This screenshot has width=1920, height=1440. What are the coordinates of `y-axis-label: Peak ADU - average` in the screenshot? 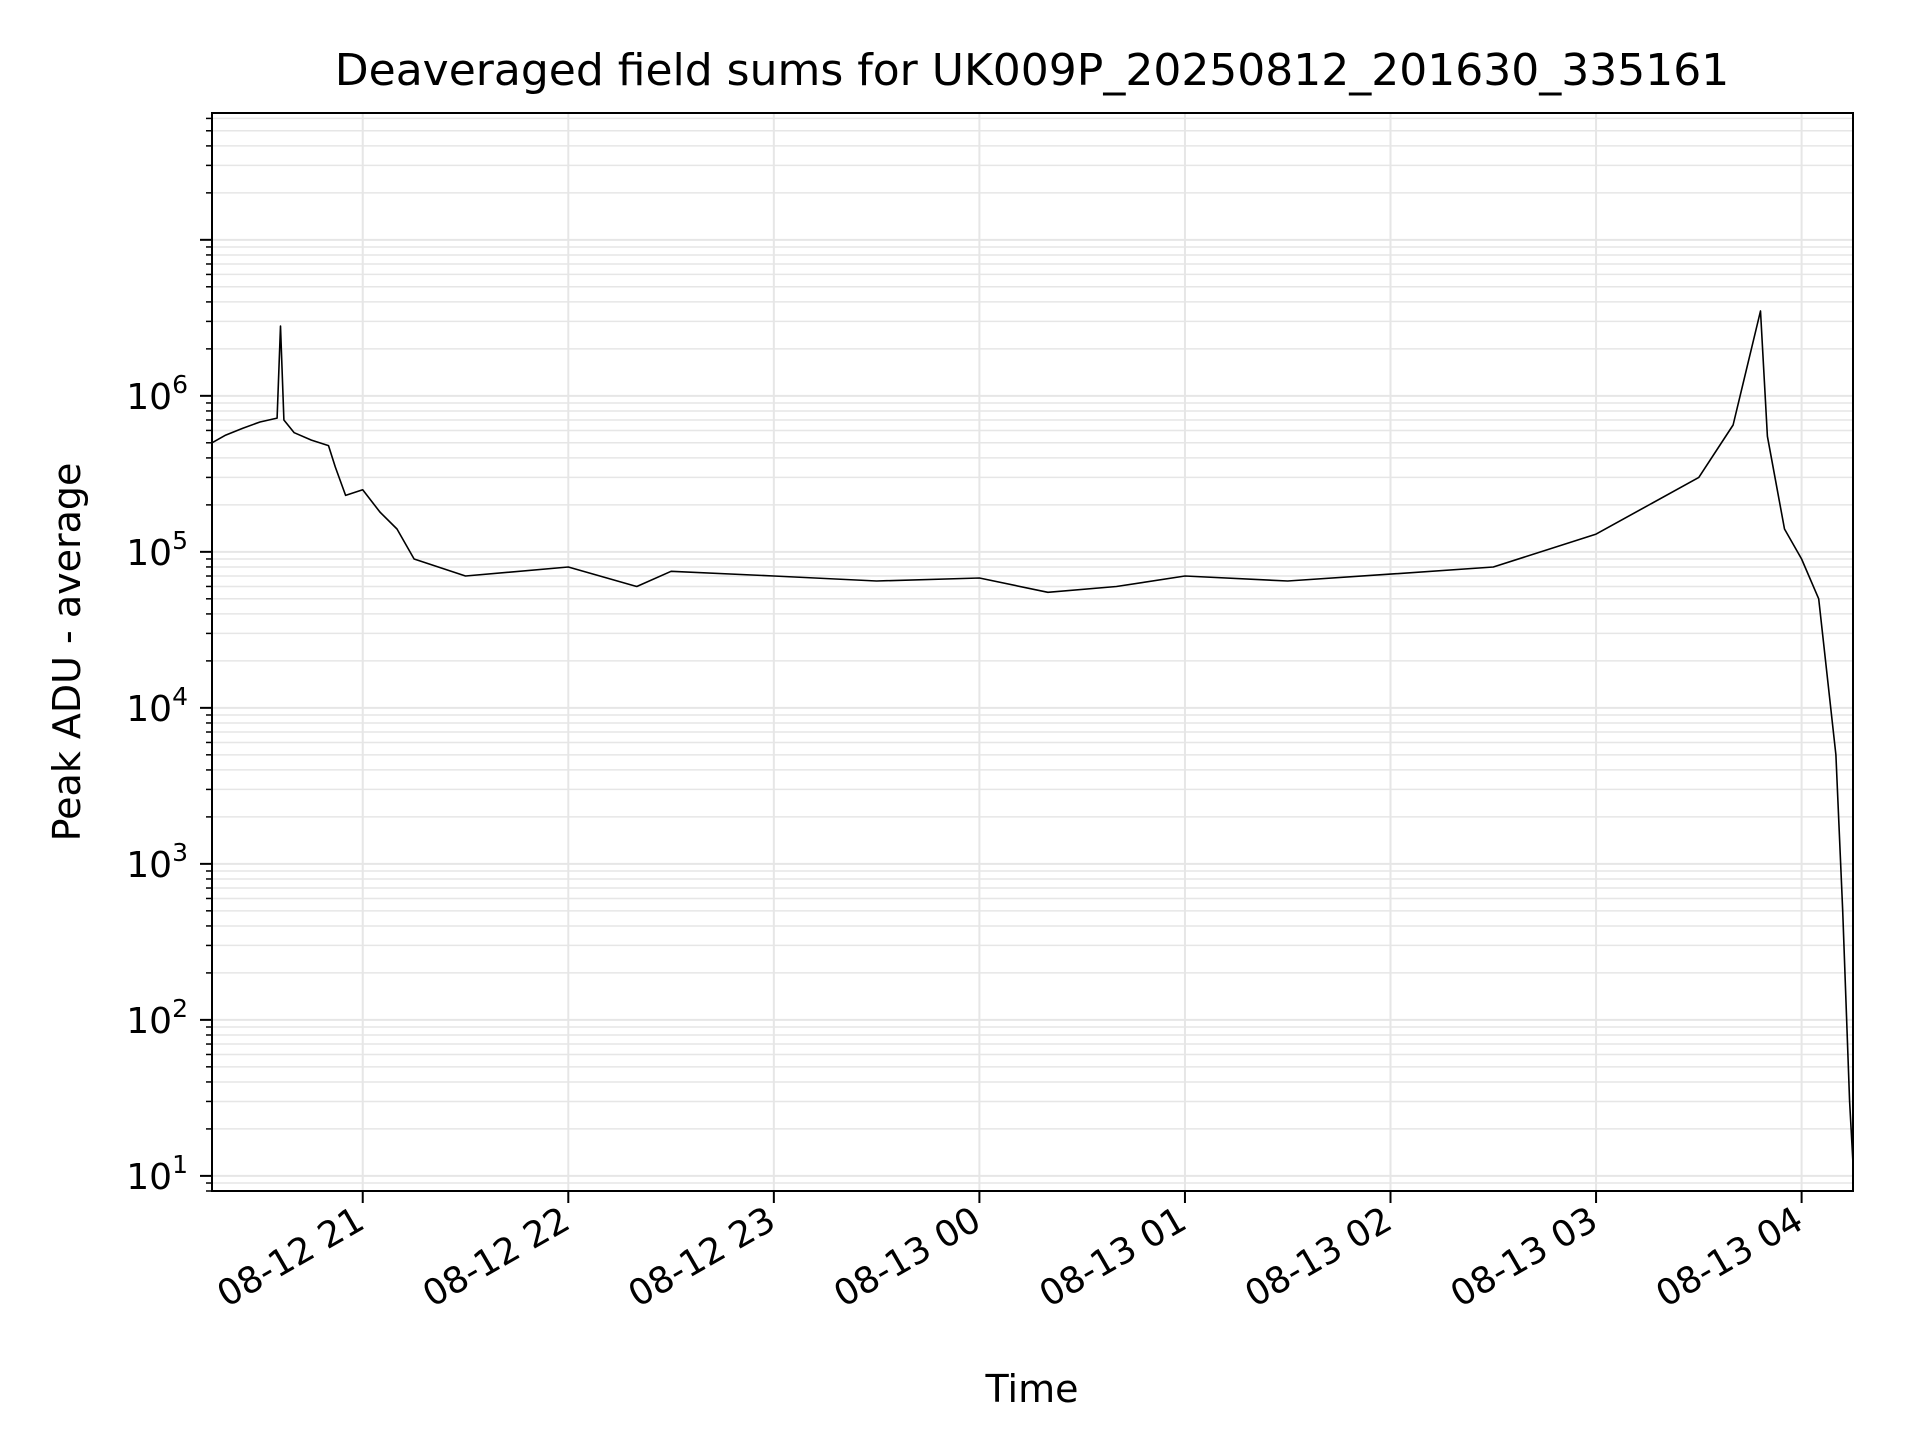 It's located at (67, 652).